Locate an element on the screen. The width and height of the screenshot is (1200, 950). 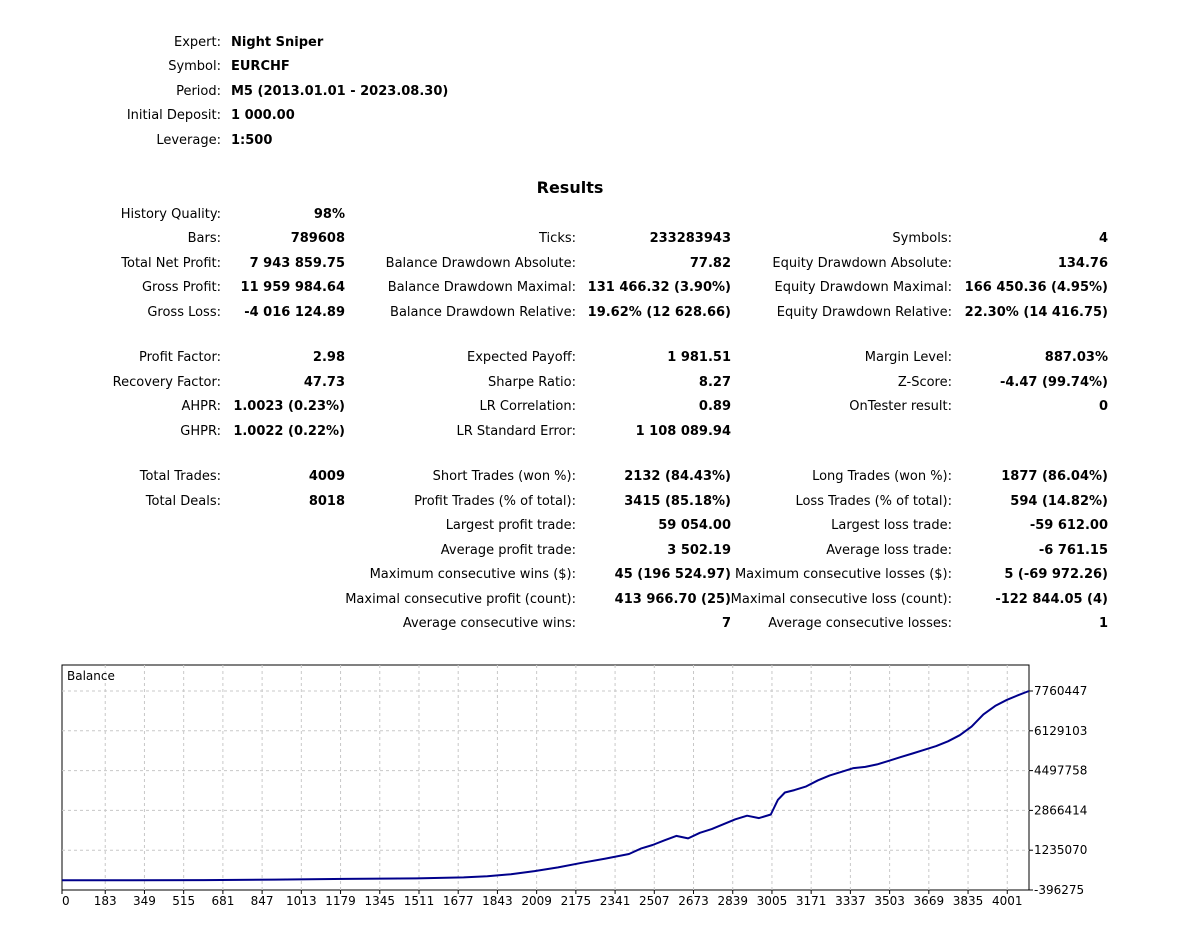
equity-drawdown-absolute-value: 134.76 is located at coordinates (1082, 263).